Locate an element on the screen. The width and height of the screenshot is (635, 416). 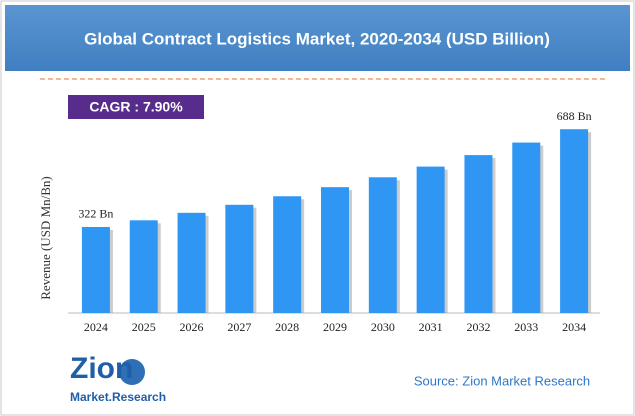
source: Source: Zion Market Research is located at coordinates (502, 380).